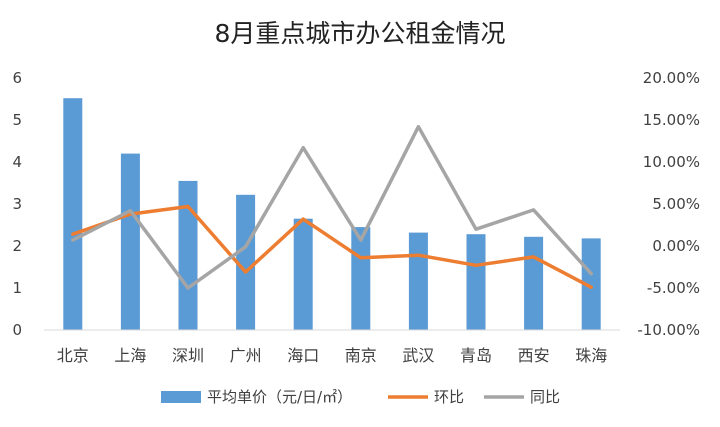 This screenshot has height=427, width=720. I want to click on legend-label: 环比, so click(449, 397).